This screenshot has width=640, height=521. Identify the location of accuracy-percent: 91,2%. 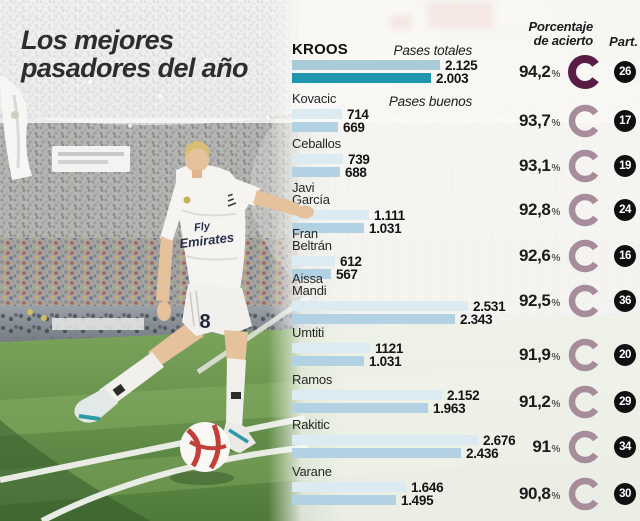
(539, 401).